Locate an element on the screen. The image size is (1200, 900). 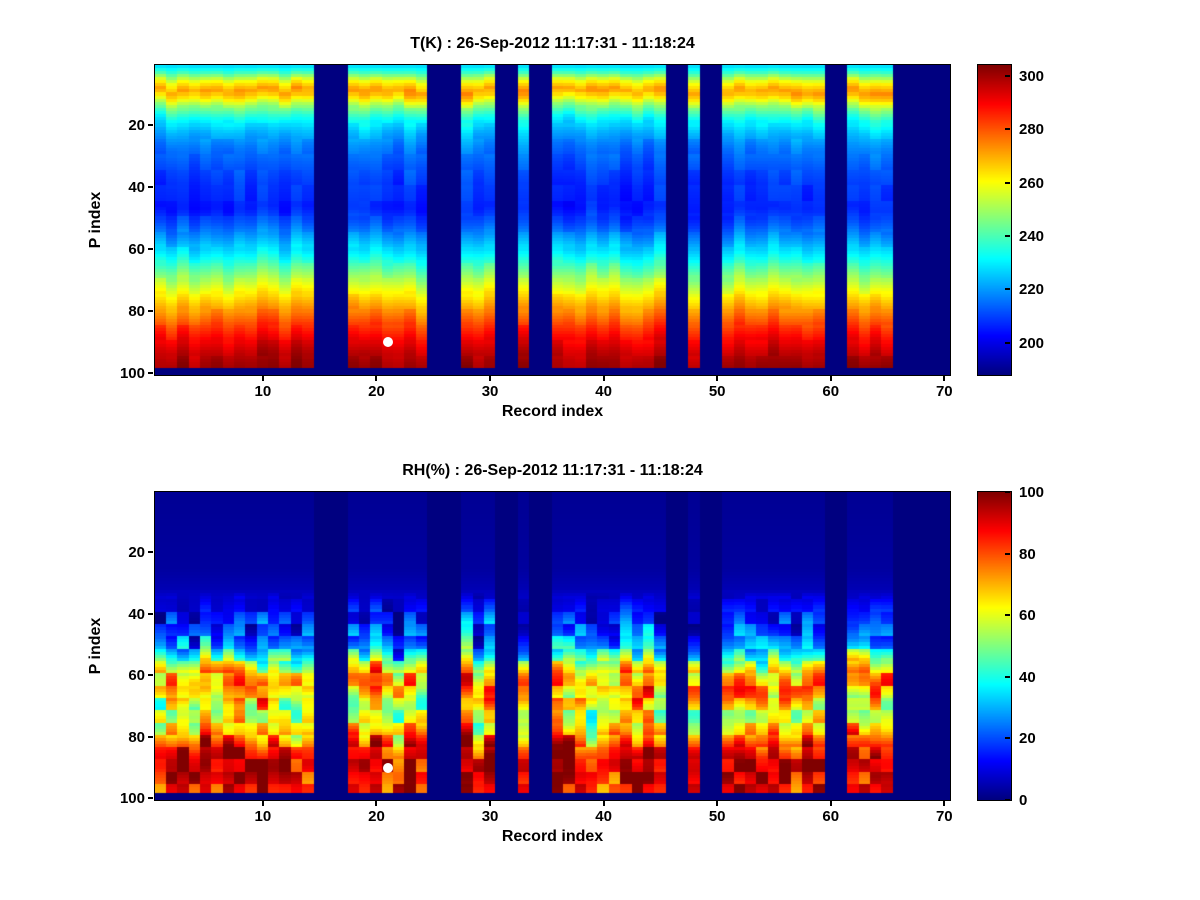
temperature-chart-title: T(K) : 26-Sep-2012 11:17:31 - 11:18:24 is located at coordinates (552, 43).